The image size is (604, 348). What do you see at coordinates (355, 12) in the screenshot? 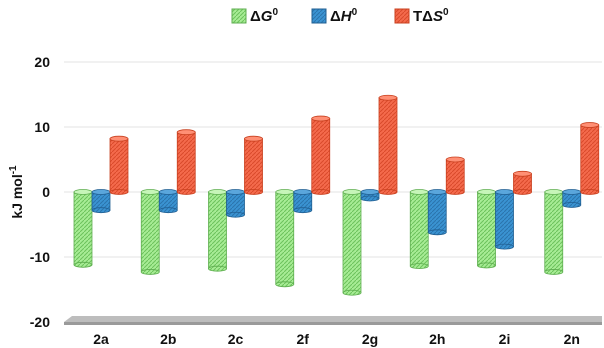
I see `legend-sup: 0` at bounding box center [355, 12].